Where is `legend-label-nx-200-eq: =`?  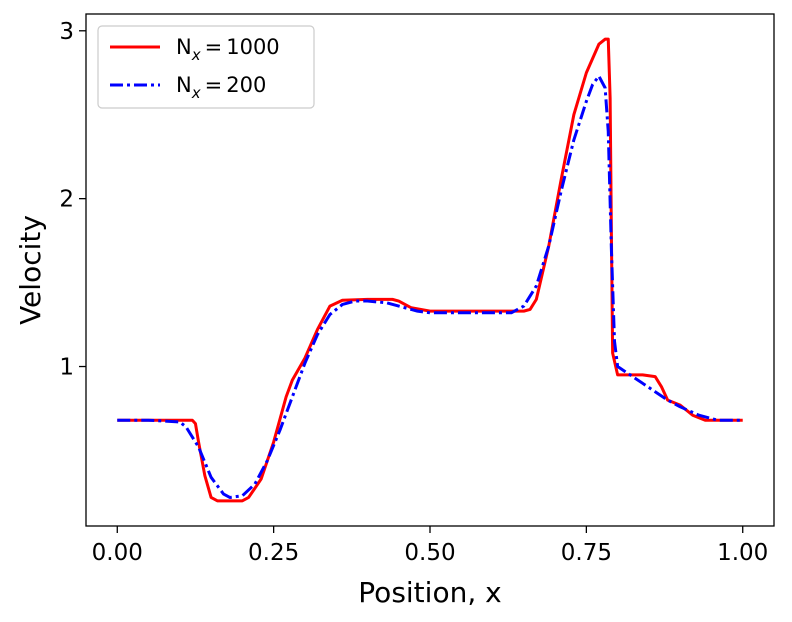 legend-label-nx-200-eq: = is located at coordinates (214, 85).